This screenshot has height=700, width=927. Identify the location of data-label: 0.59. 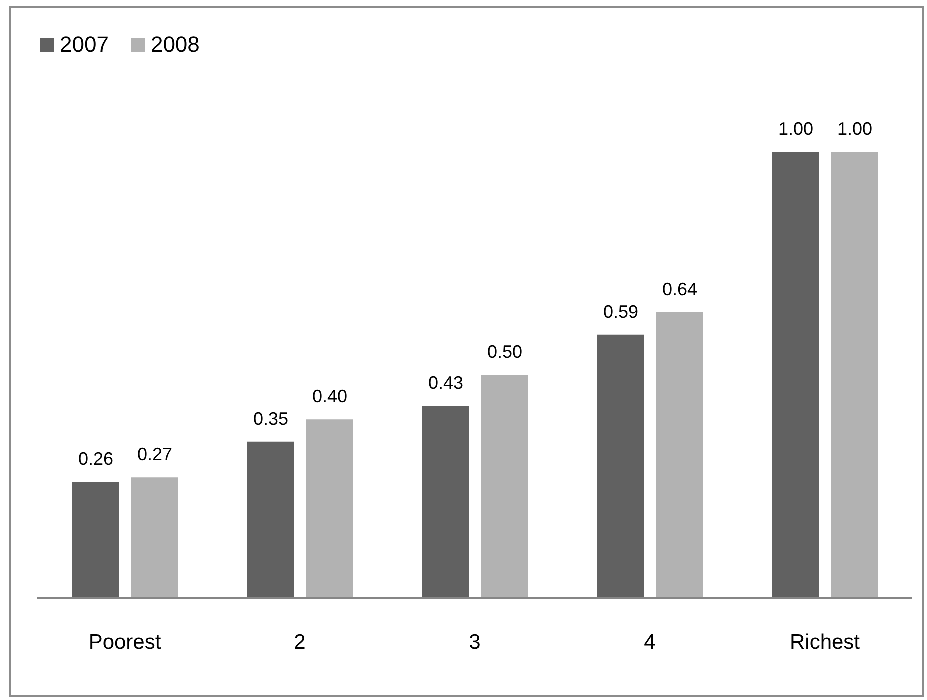
(621, 312).